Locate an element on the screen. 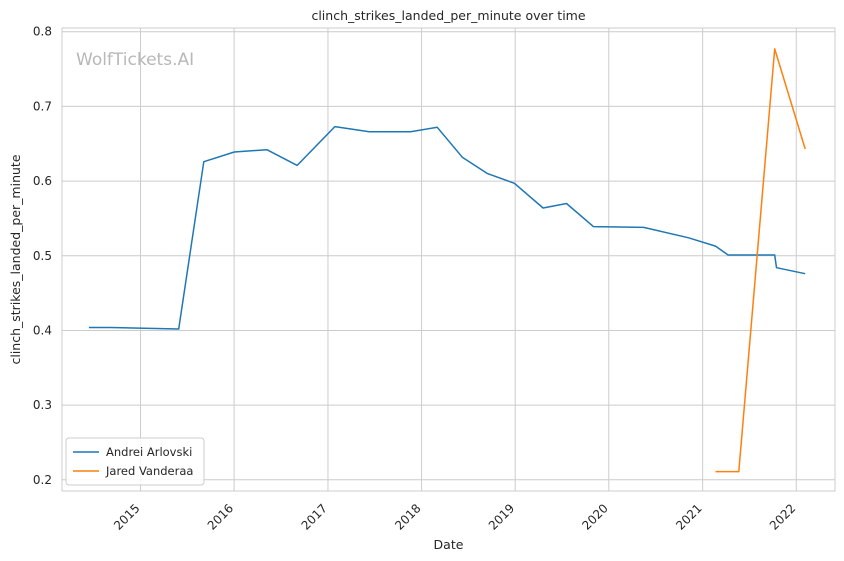  legend: Andrei Arlovski Jared Vanderaa is located at coordinates (135, 461).